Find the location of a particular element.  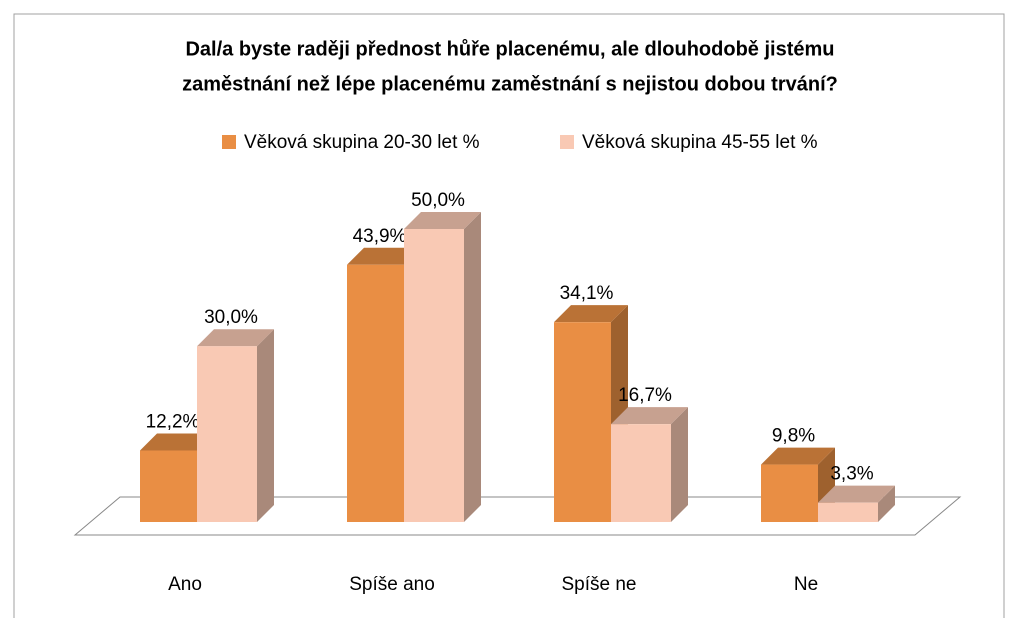

data-label: 3,3% is located at coordinates (851, 474).